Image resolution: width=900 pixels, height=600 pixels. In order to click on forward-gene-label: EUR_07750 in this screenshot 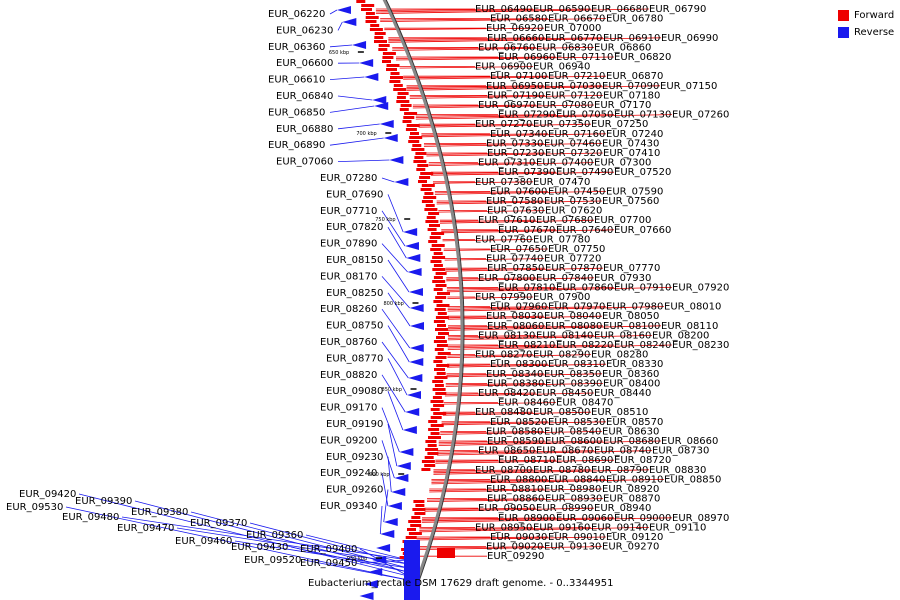, I will do `click(576, 249)`.